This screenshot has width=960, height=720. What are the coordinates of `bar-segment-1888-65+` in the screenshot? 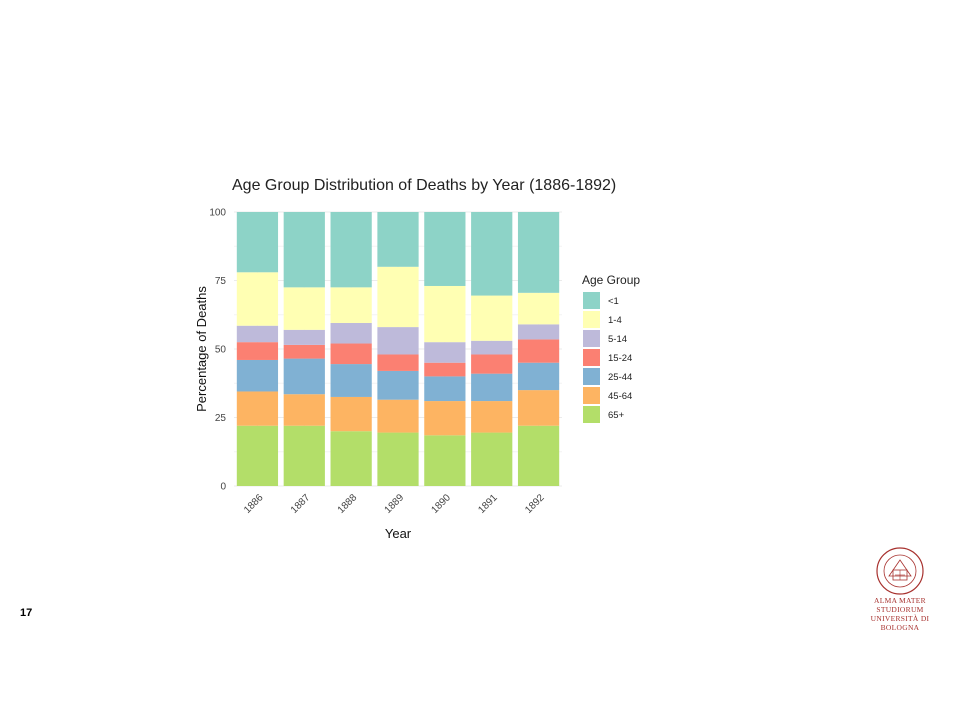 It's located at (351, 458).